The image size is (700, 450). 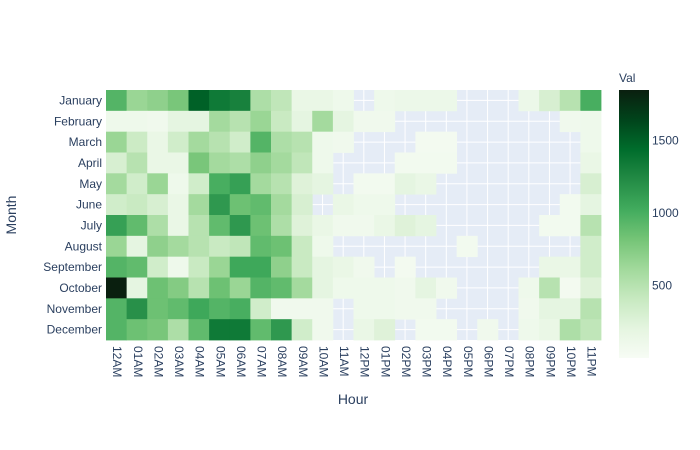 I want to click on x-tick-label: 01AM, so click(x=138, y=361).